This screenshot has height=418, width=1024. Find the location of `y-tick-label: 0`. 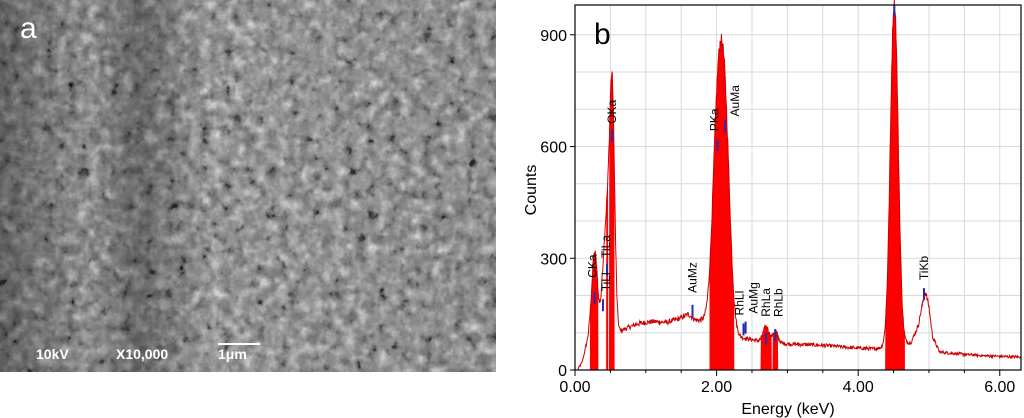

y-tick-label: 0 is located at coordinates (562, 371).